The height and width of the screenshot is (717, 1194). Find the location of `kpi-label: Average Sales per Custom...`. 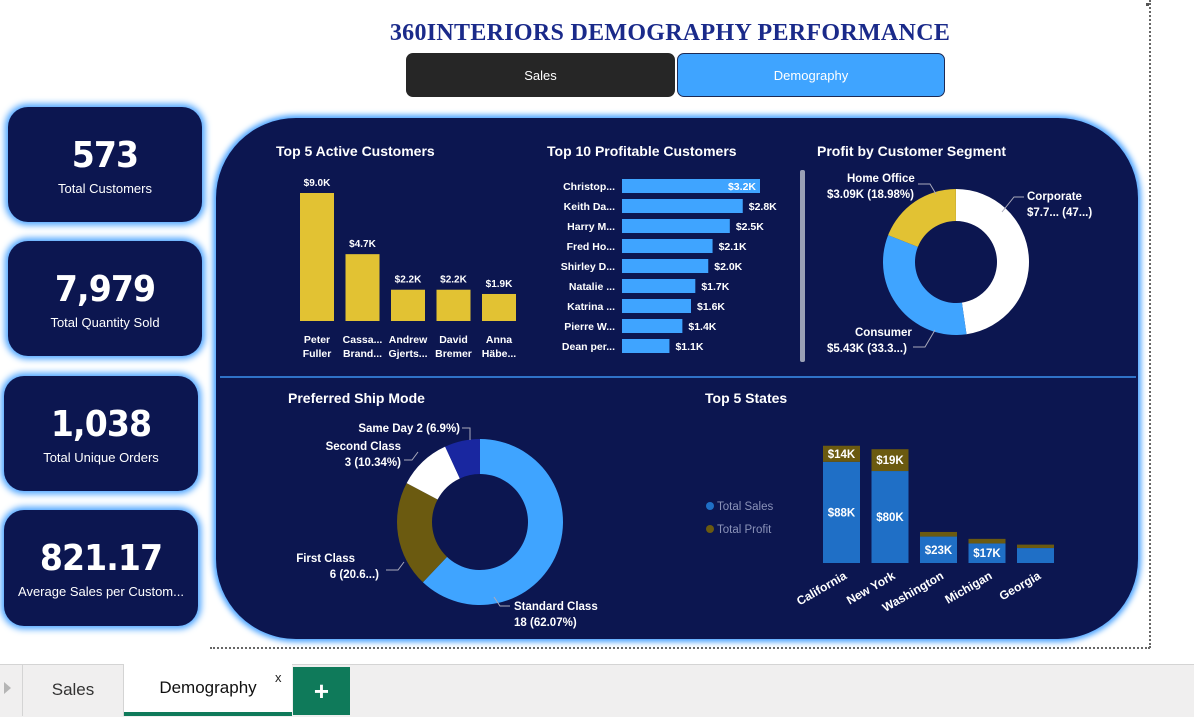

kpi-label: Average Sales per Custom... is located at coordinates (101, 591).